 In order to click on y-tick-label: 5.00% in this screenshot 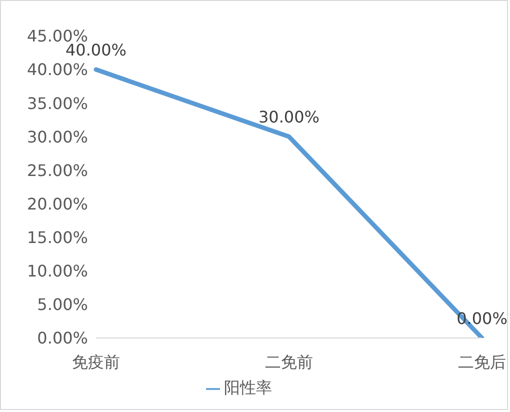, I will do `click(62, 304)`.